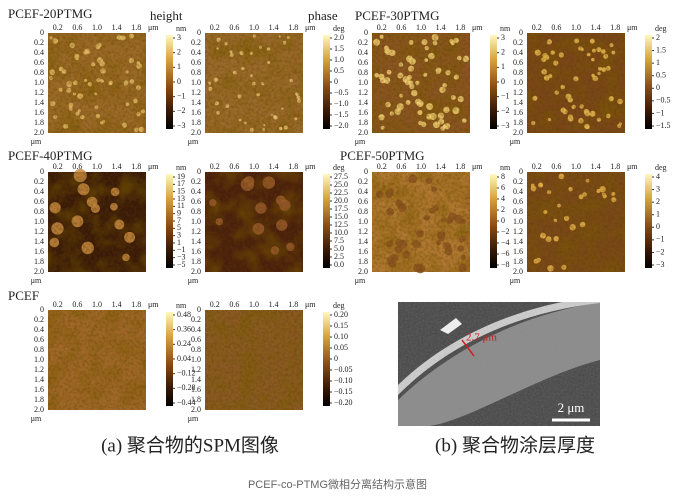 Image resolution: width=675 pixels, height=501 pixels. I want to click on colorbar-tick-label: −5, so click(181, 264).